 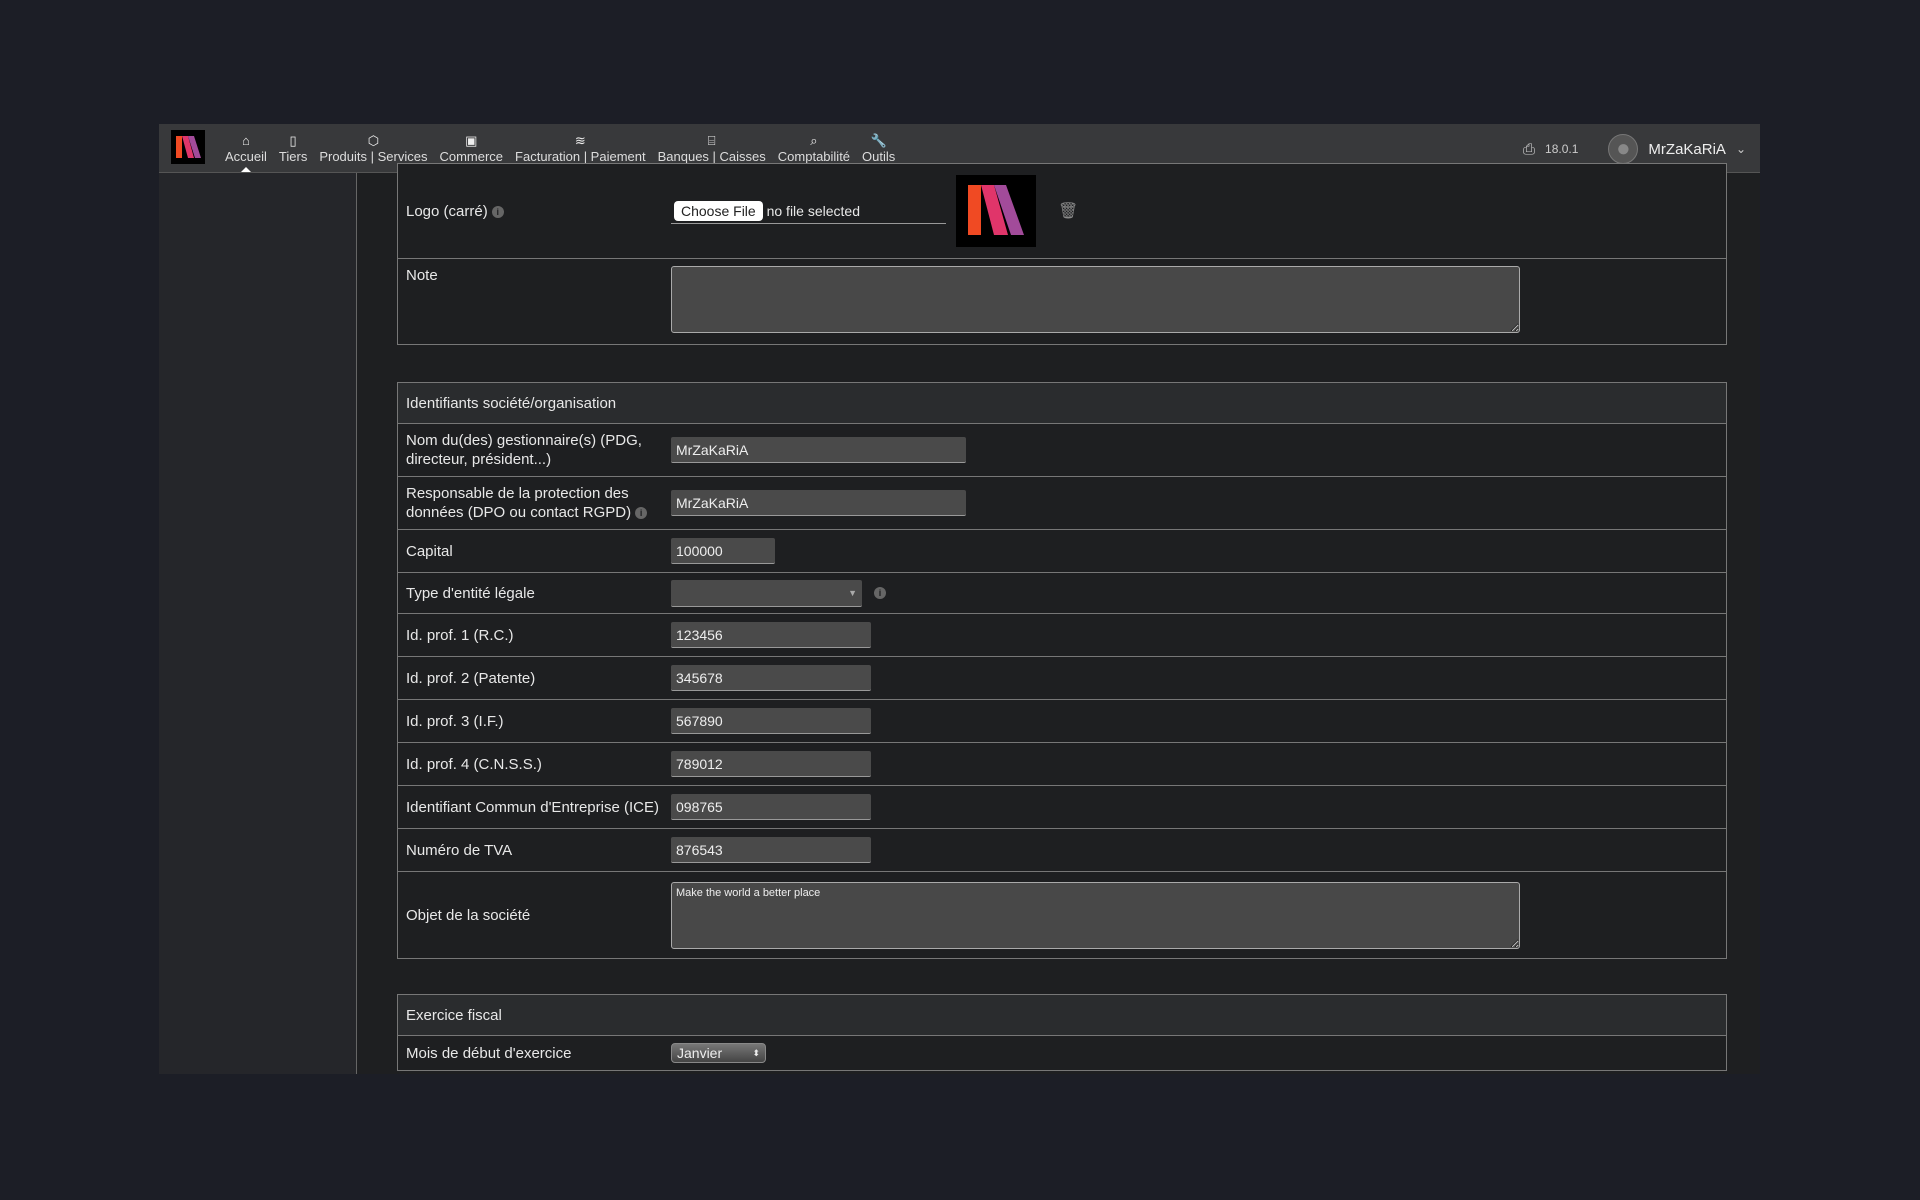 I want to click on nav-item-comptabilit-: ⌕ Comptabilité, so click(x=814, y=148).